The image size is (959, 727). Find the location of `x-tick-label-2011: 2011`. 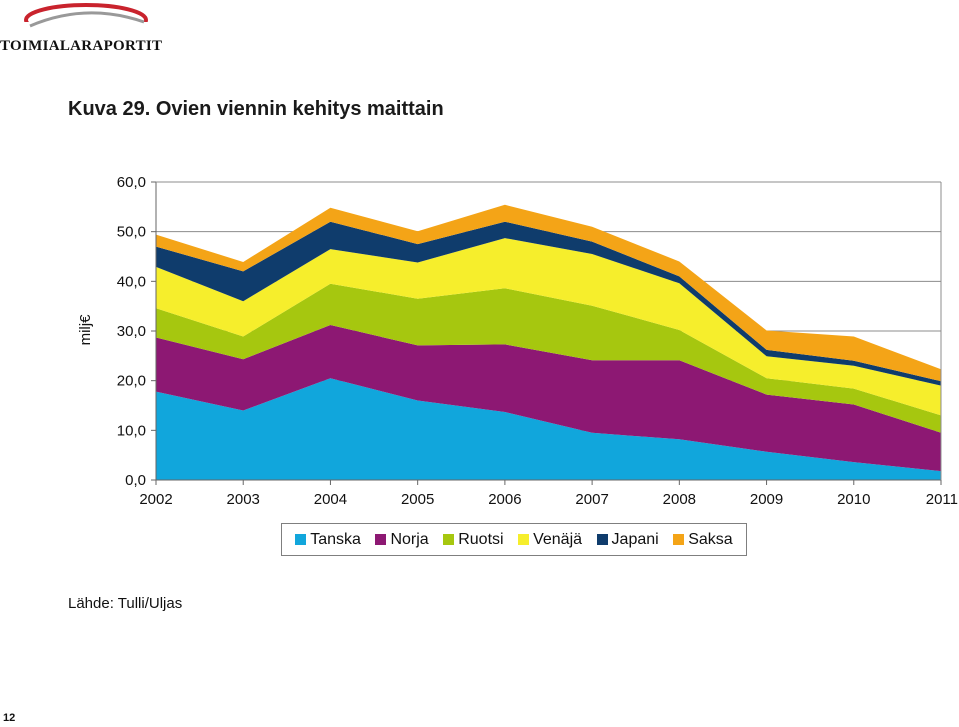

x-tick-label-2011: 2011 is located at coordinates (942, 499).